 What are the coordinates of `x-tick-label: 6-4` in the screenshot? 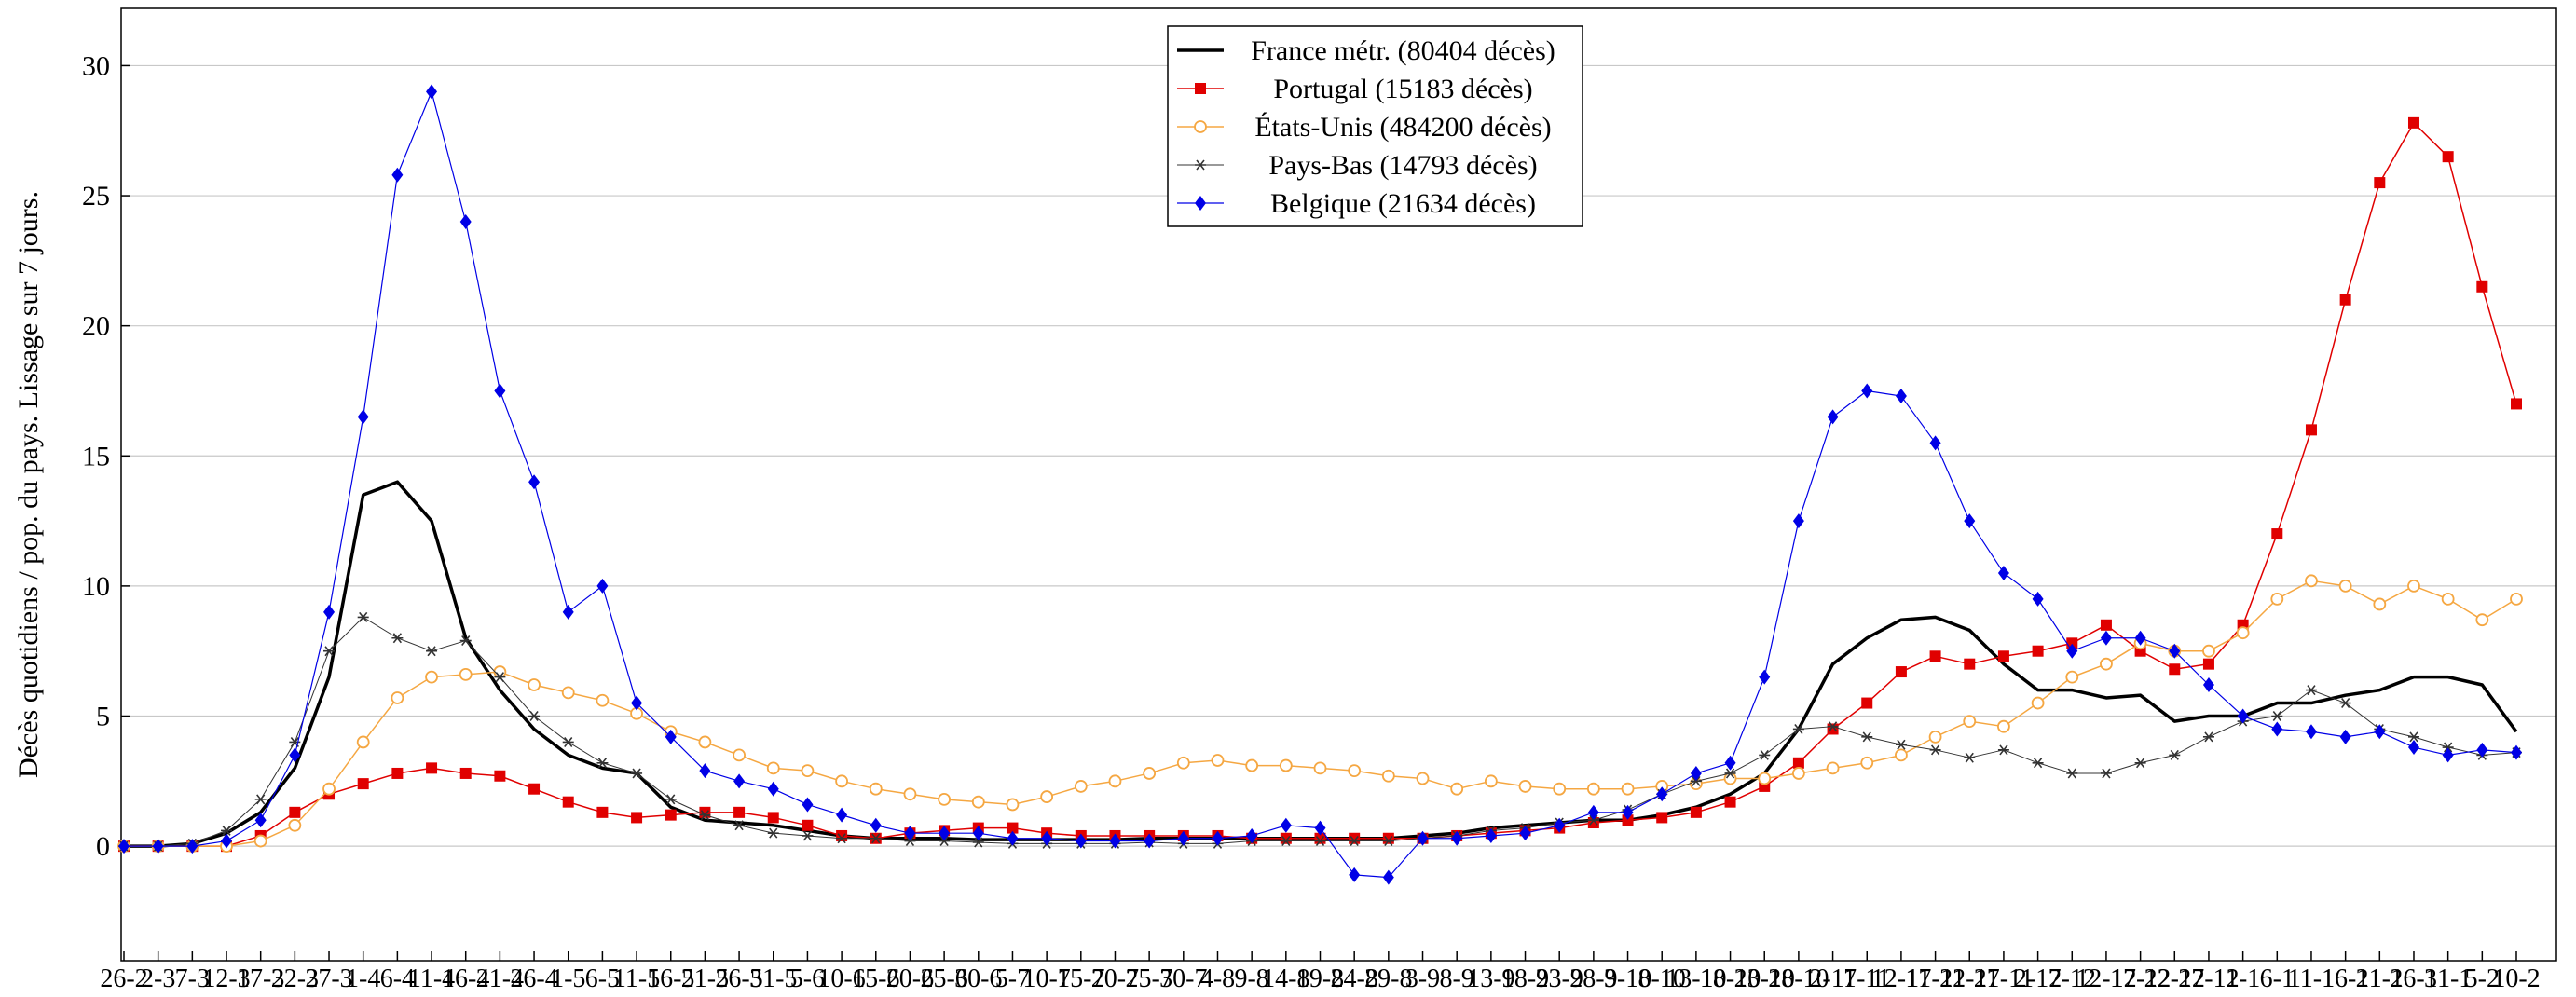 It's located at (397, 978).